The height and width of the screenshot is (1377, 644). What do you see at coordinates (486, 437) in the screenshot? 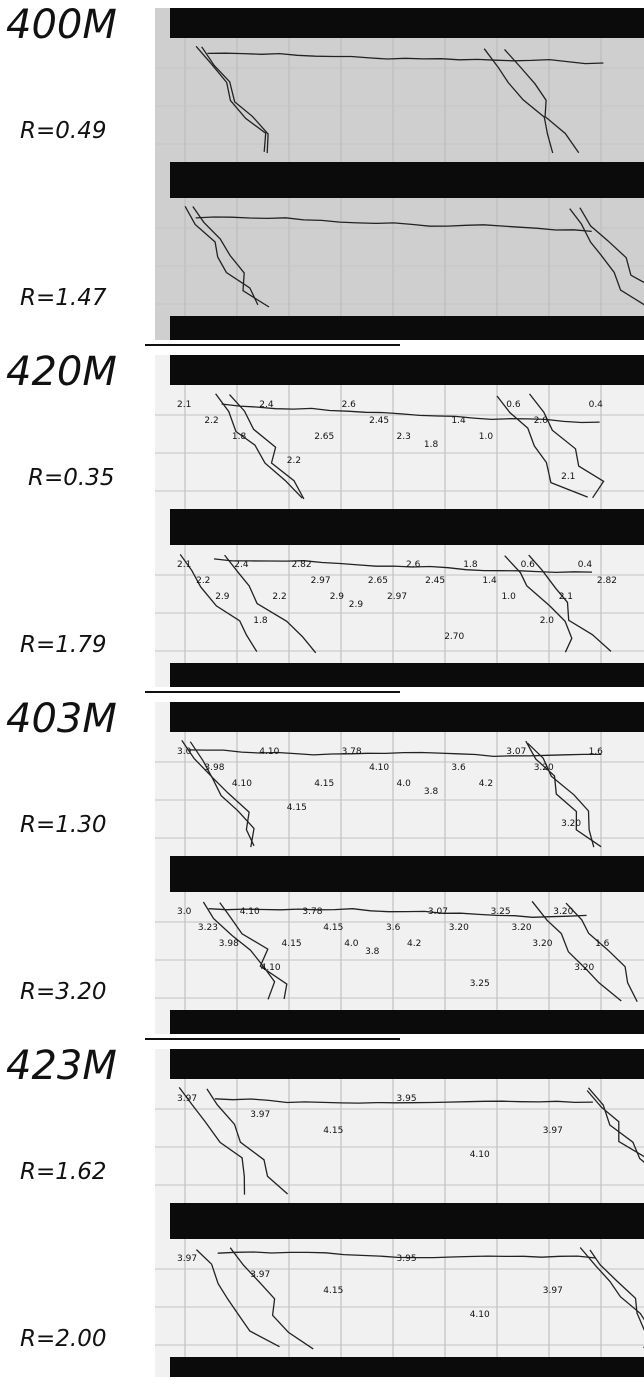
I see `crack-label: 1.0` at bounding box center [486, 437].